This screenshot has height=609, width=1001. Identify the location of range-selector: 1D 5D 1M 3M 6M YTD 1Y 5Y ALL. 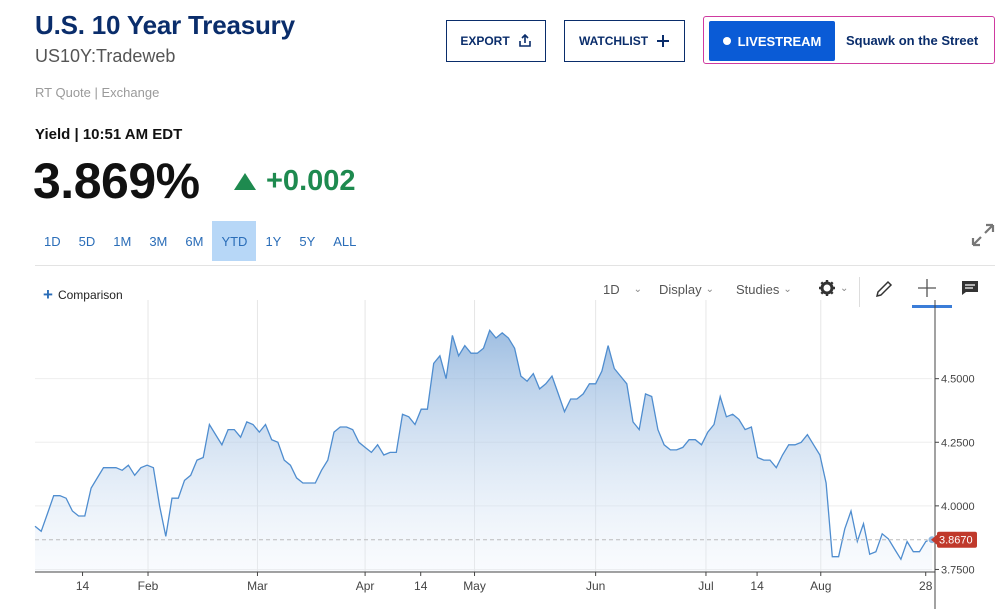
(200, 241).